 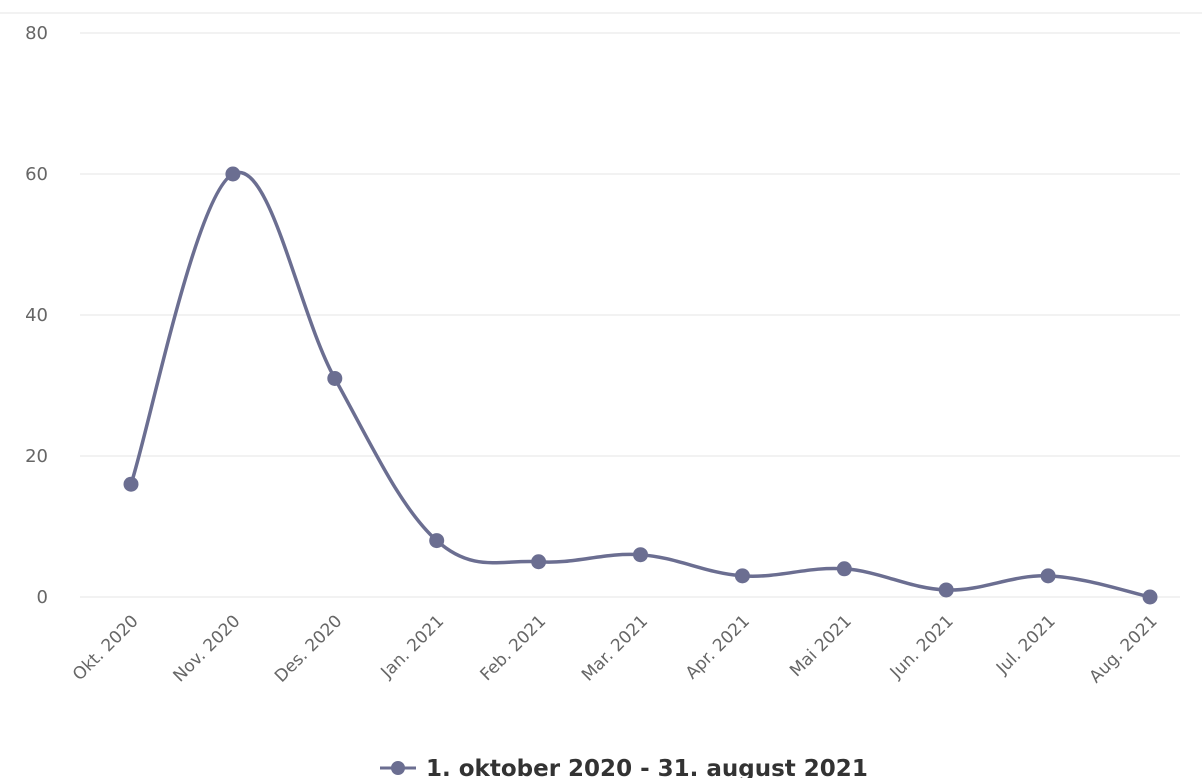 I want to click on x-tick-label: Apr. 2021, so click(x=718, y=647).